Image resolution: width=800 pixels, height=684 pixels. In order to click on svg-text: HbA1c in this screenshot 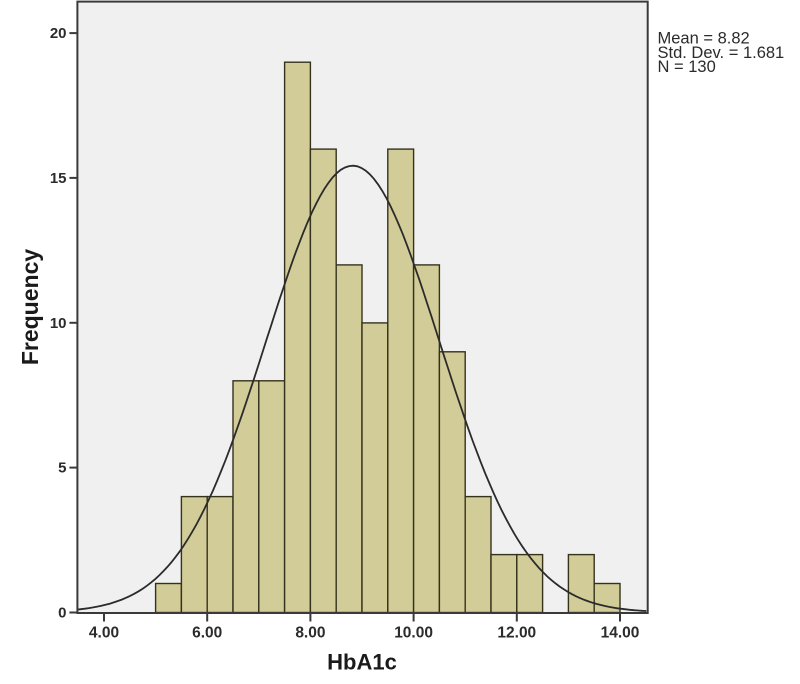, I will do `click(362, 662)`.